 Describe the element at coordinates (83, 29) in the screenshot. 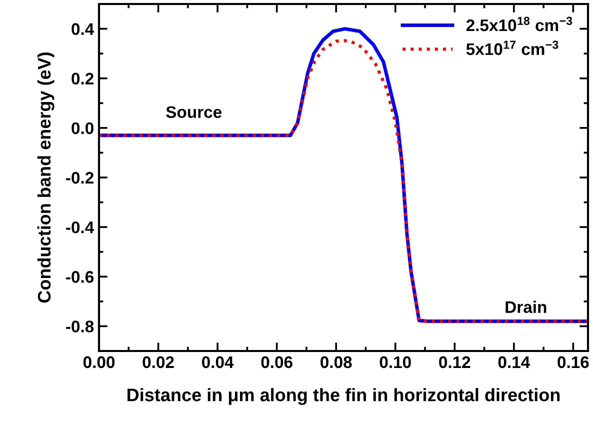

I see `y-tick-label: 0.4` at that location.